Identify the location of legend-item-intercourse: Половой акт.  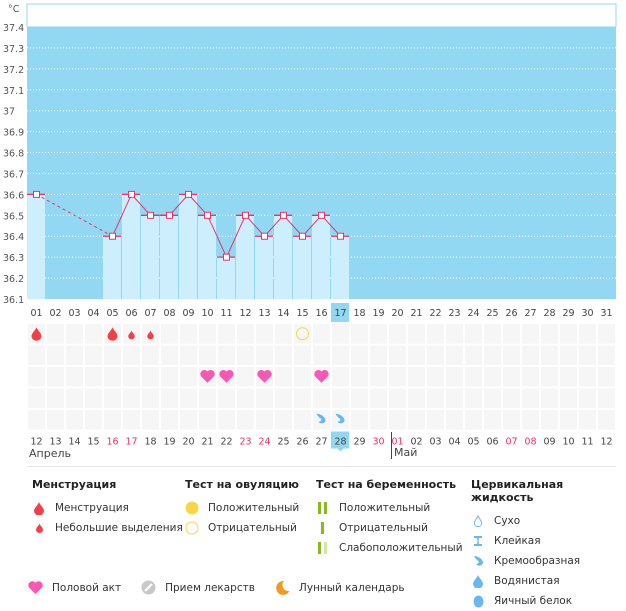
(74, 587).